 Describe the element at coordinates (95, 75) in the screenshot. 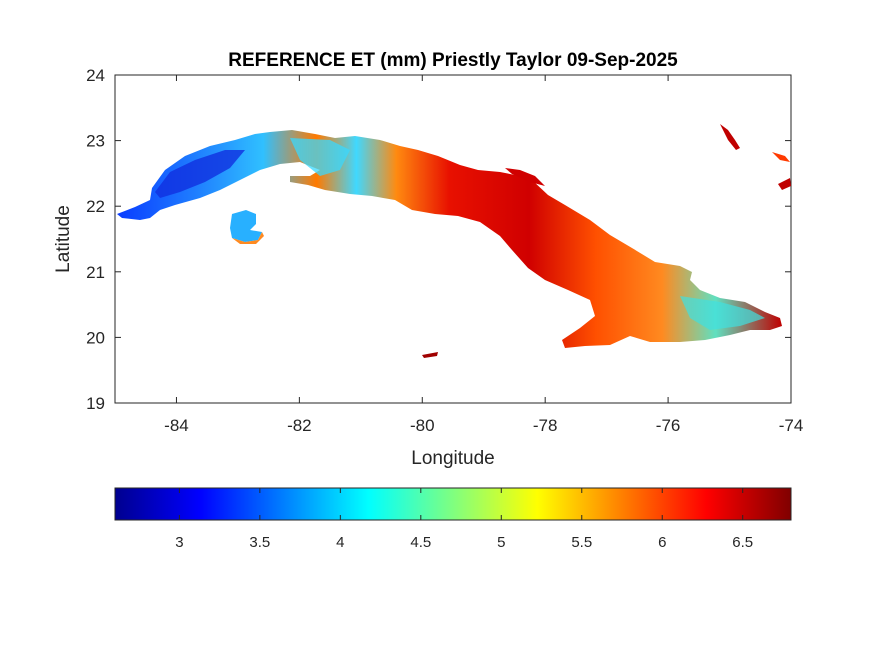

I see `y-tick-label: 24` at that location.